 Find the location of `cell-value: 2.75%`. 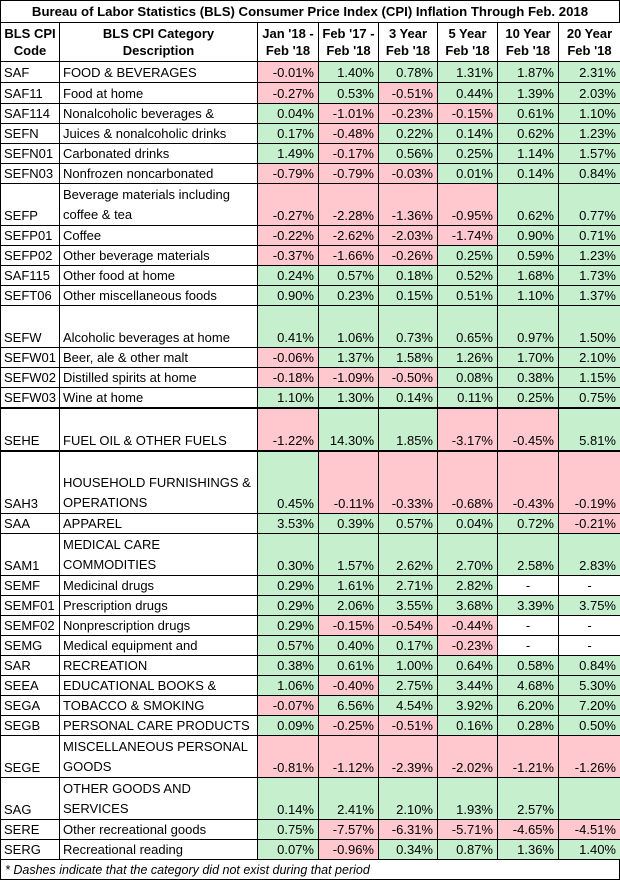

cell-value: 2.75% is located at coordinates (408, 685).